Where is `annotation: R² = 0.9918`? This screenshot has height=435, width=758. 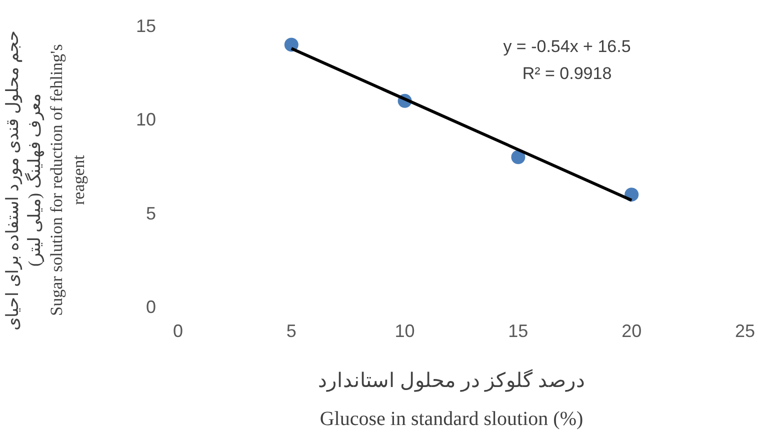 annotation: R² = 0.9918 is located at coordinates (567, 73).